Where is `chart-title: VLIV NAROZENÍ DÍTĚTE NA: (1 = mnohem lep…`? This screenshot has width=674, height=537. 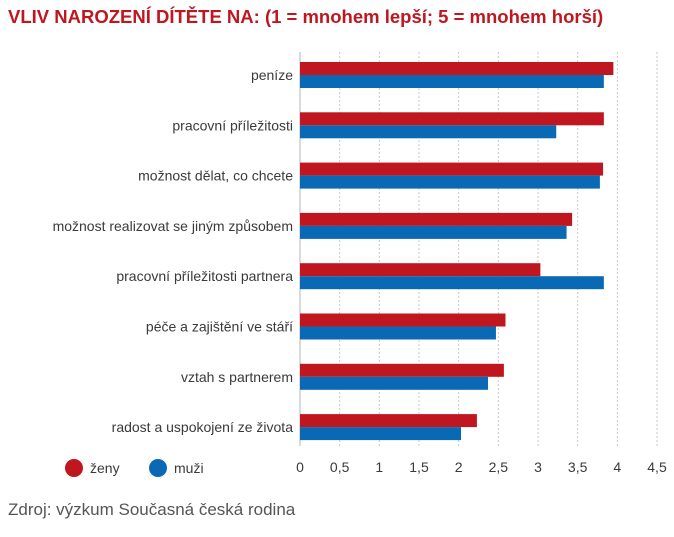 chart-title: VLIV NAROZENÍ DÍTĚTE NA: (1 = mnohem lep… is located at coordinates (306, 16).